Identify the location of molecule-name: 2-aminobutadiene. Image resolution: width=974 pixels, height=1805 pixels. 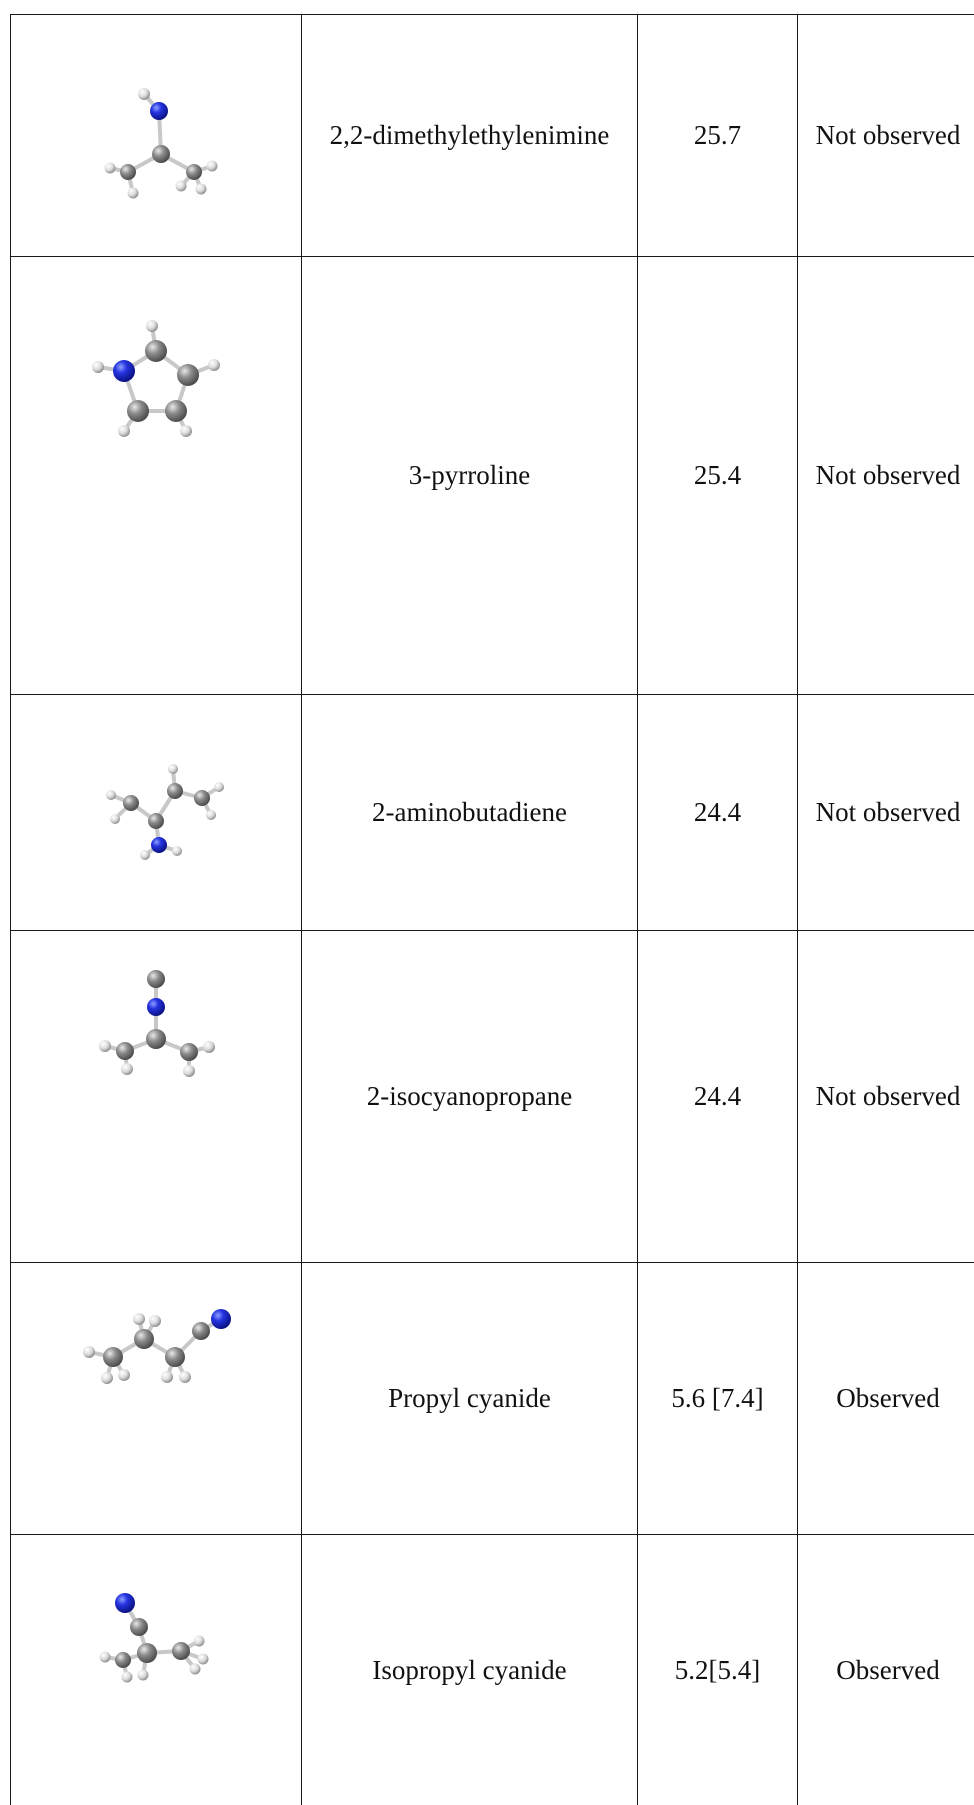
(470, 813).